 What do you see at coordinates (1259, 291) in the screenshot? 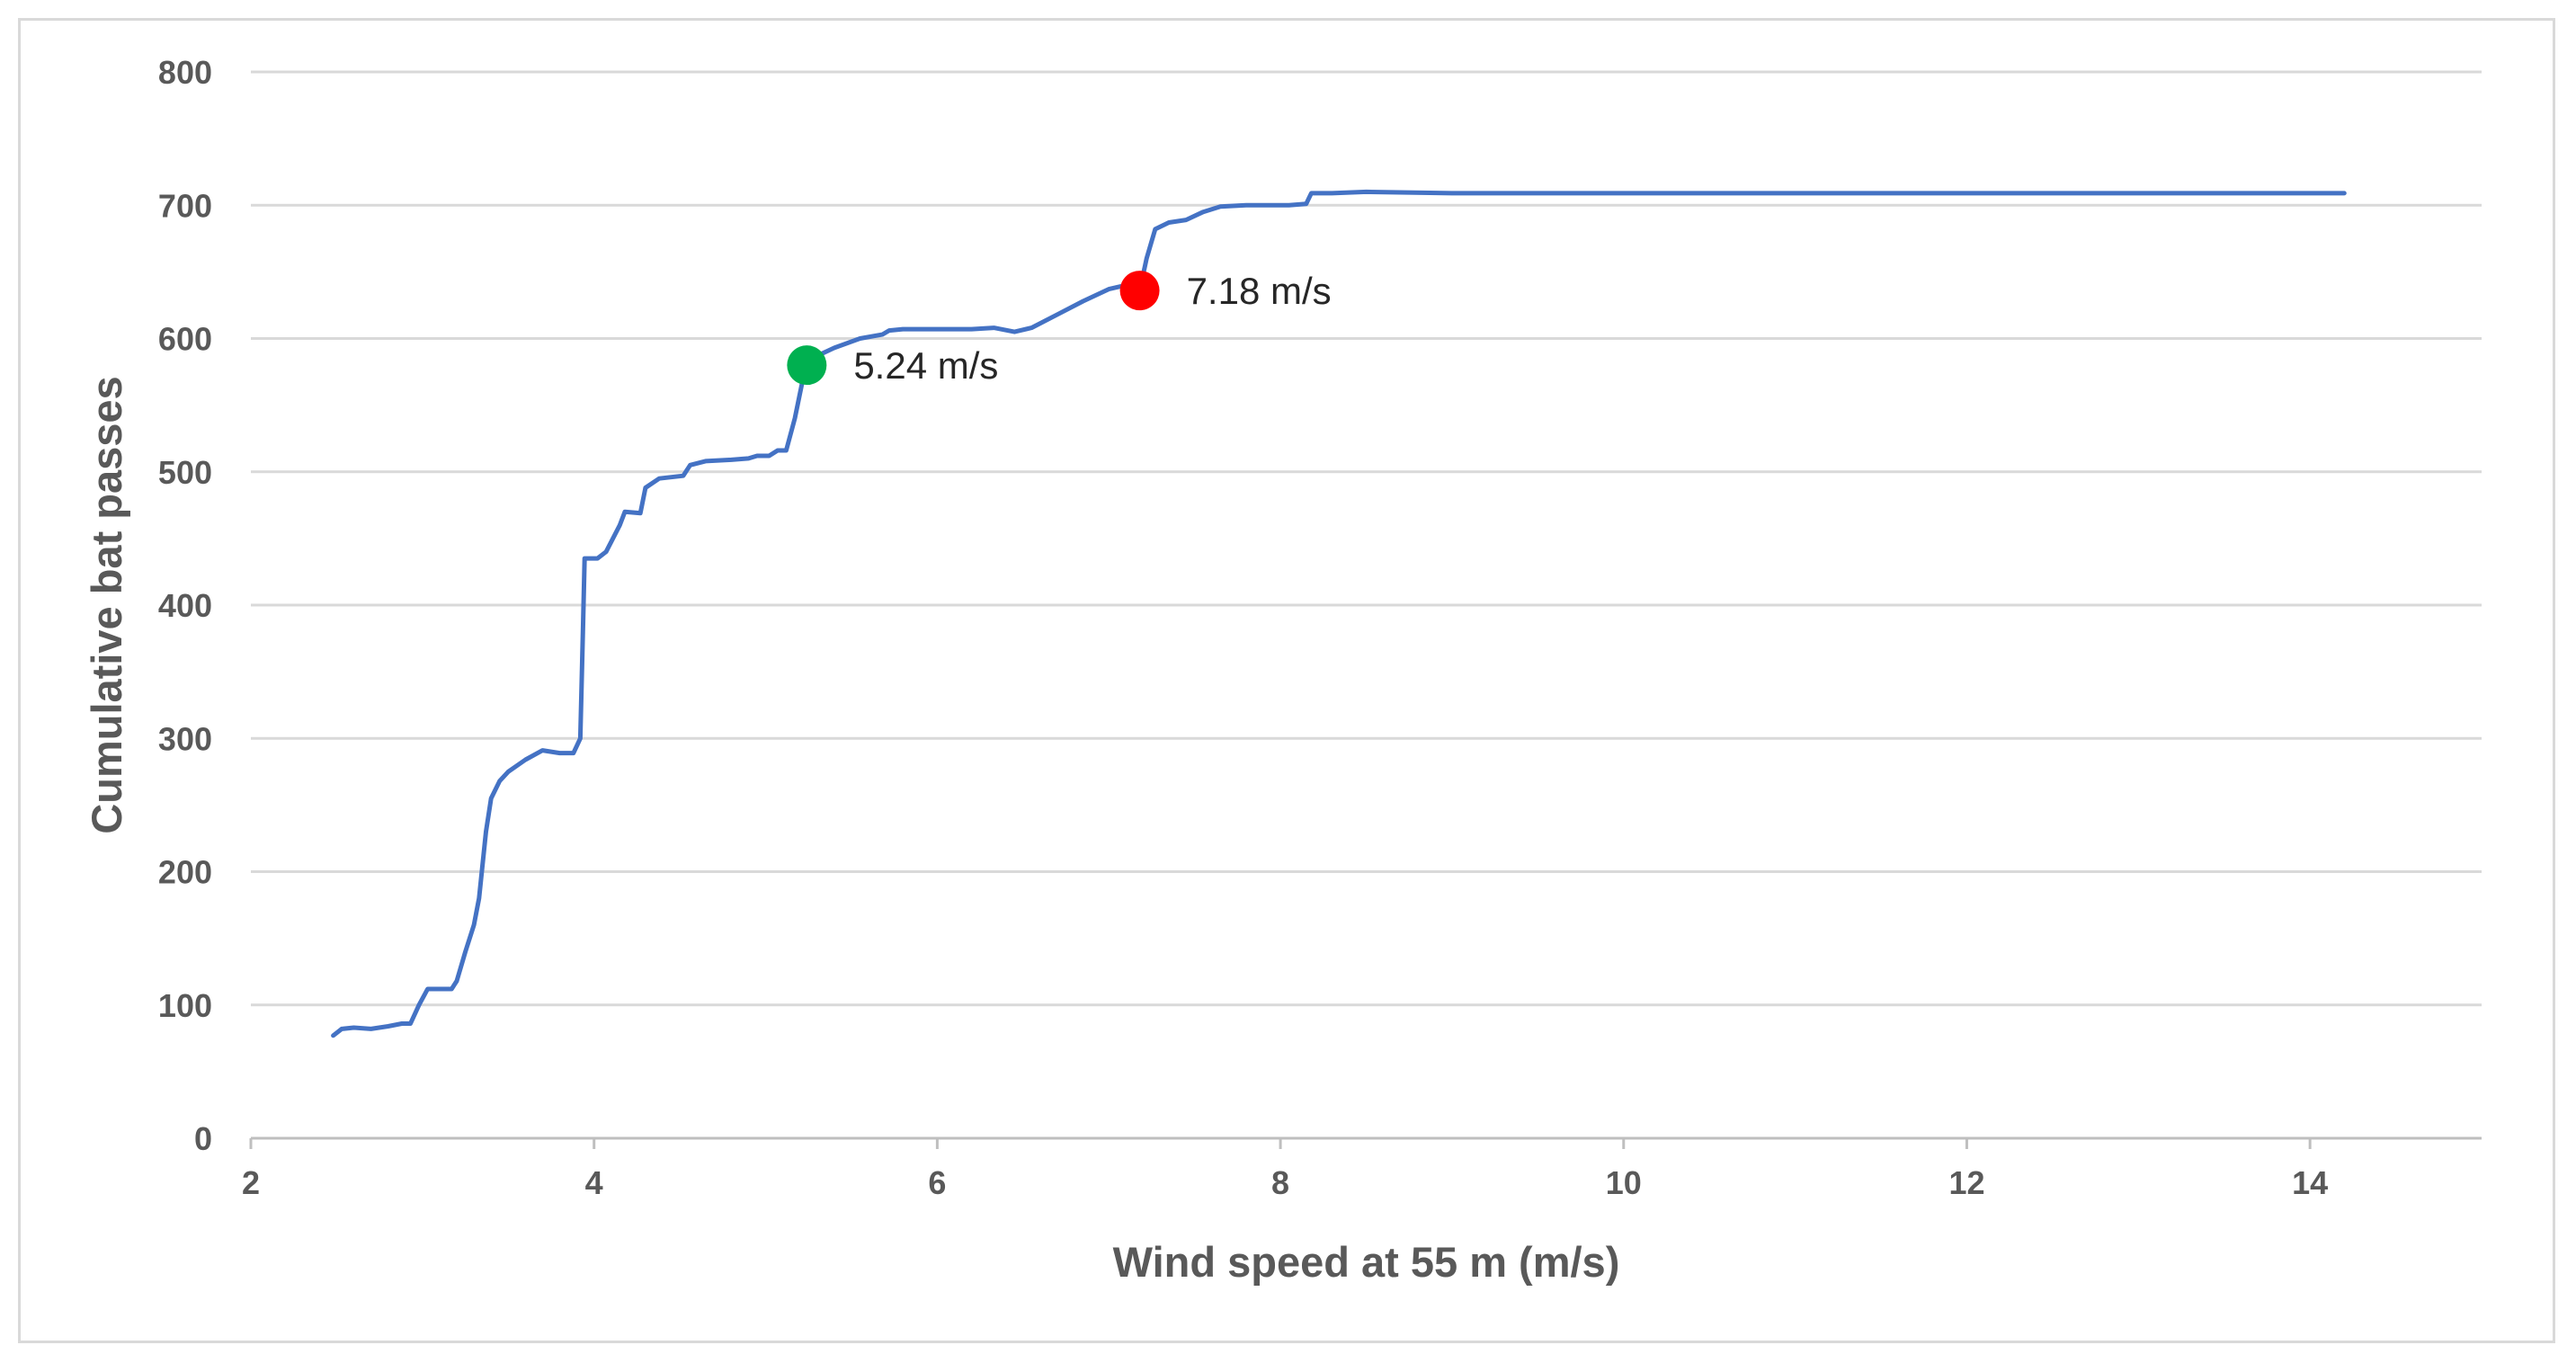
I see `marker-label-1: 7.18 m/s` at bounding box center [1259, 291].